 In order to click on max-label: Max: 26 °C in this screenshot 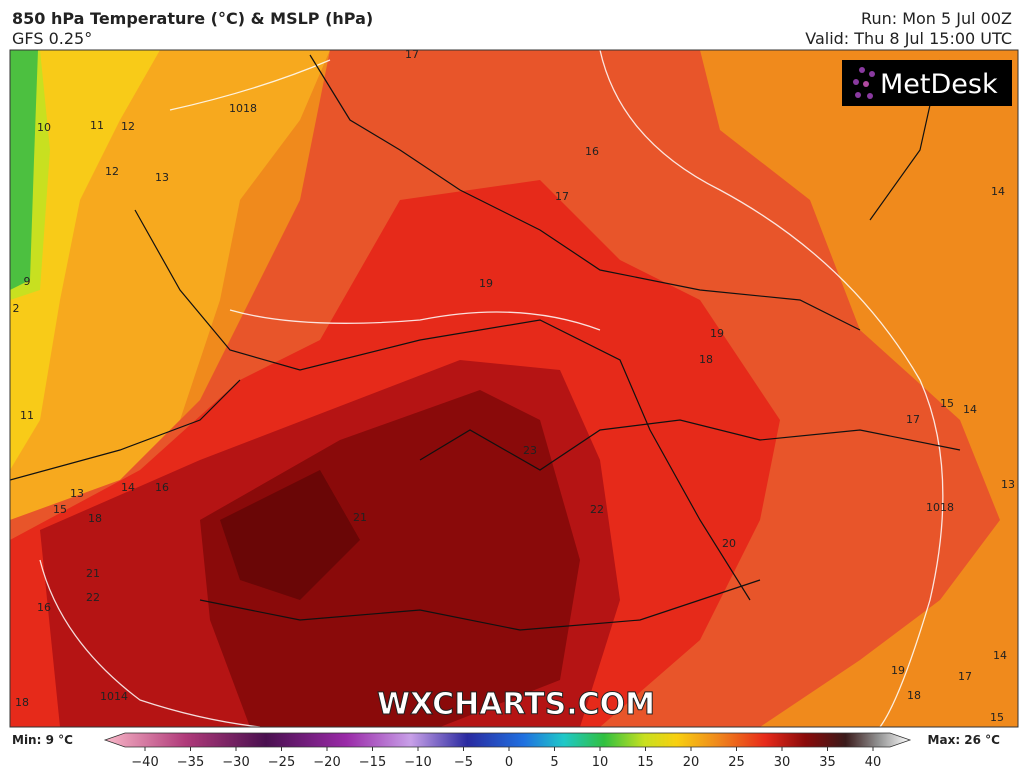, I will do `click(964, 740)`.